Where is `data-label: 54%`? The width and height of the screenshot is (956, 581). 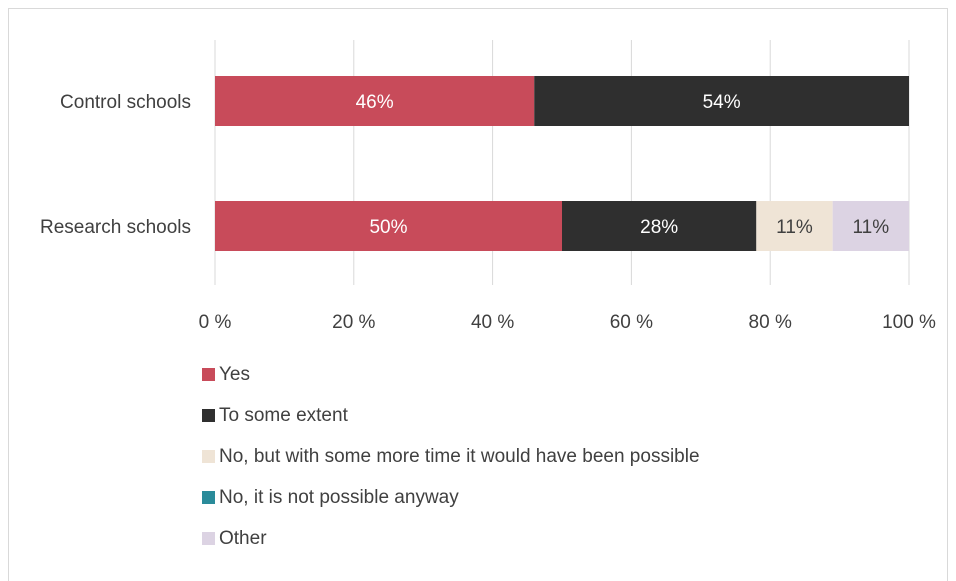 data-label: 54% is located at coordinates (722, 102).